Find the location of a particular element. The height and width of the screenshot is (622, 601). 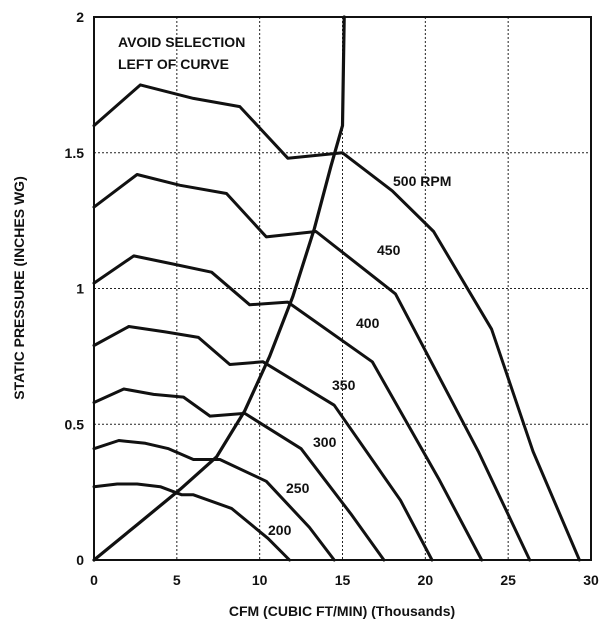

curve-label-350: 350 is located at coordinates (344, 385).